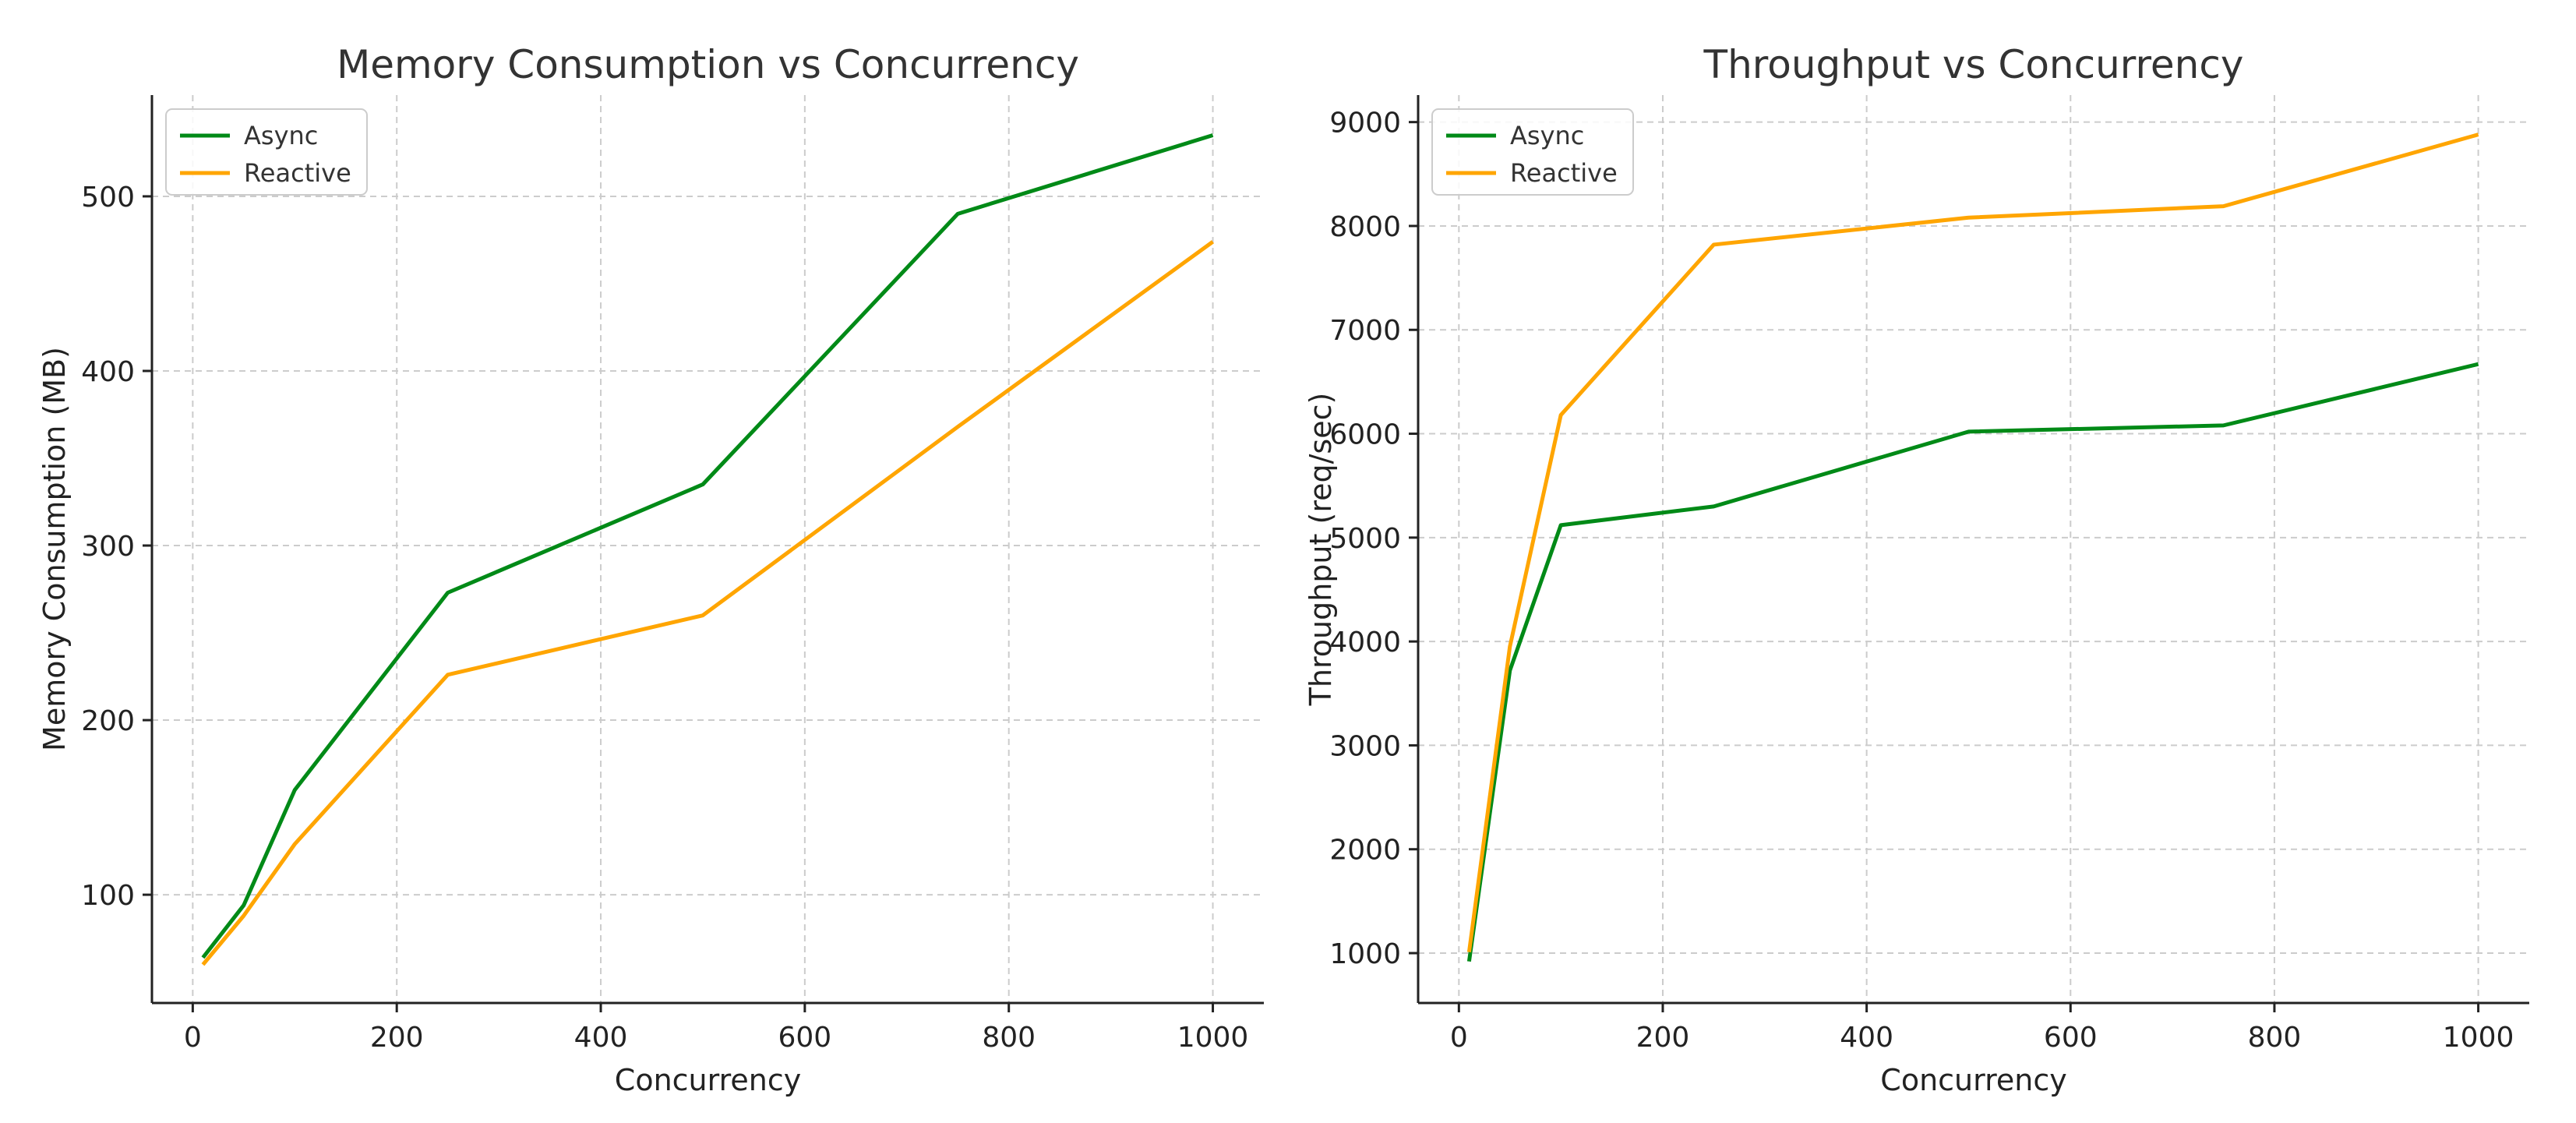 This screenshot has height=1123, width=2576. I want to click on y-tick-label: 2000, so click(1365, 851).